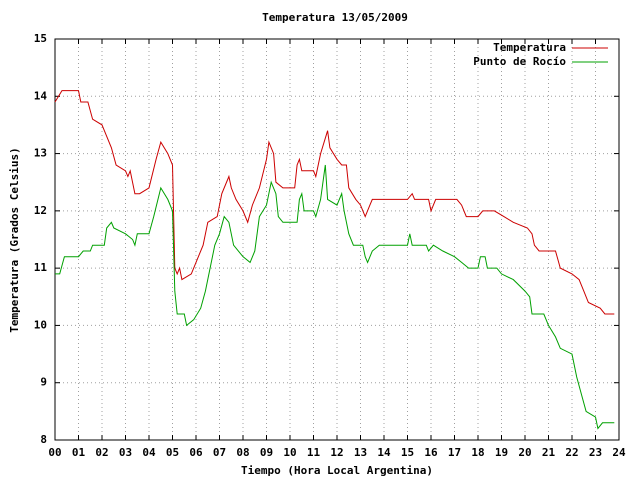  Describe the element at coordinates (79, 452) in the screenshot. I see `x-tick-label: 01` at that location.